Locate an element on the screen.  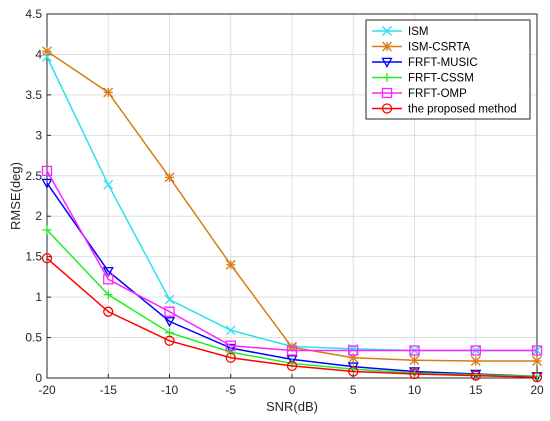
x-tick-label: 0 is located at coordinates (292, 390).